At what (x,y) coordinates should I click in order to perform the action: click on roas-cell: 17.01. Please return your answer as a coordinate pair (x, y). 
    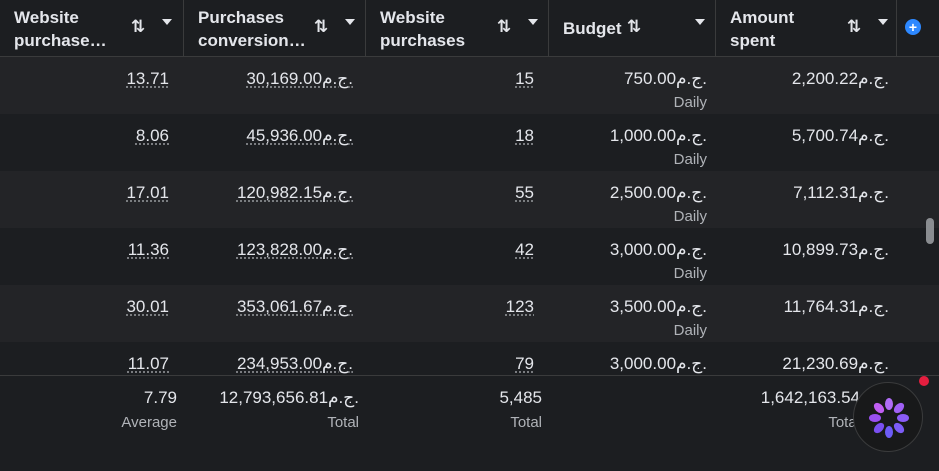
    Looking at the image, I should click on (147, 192).